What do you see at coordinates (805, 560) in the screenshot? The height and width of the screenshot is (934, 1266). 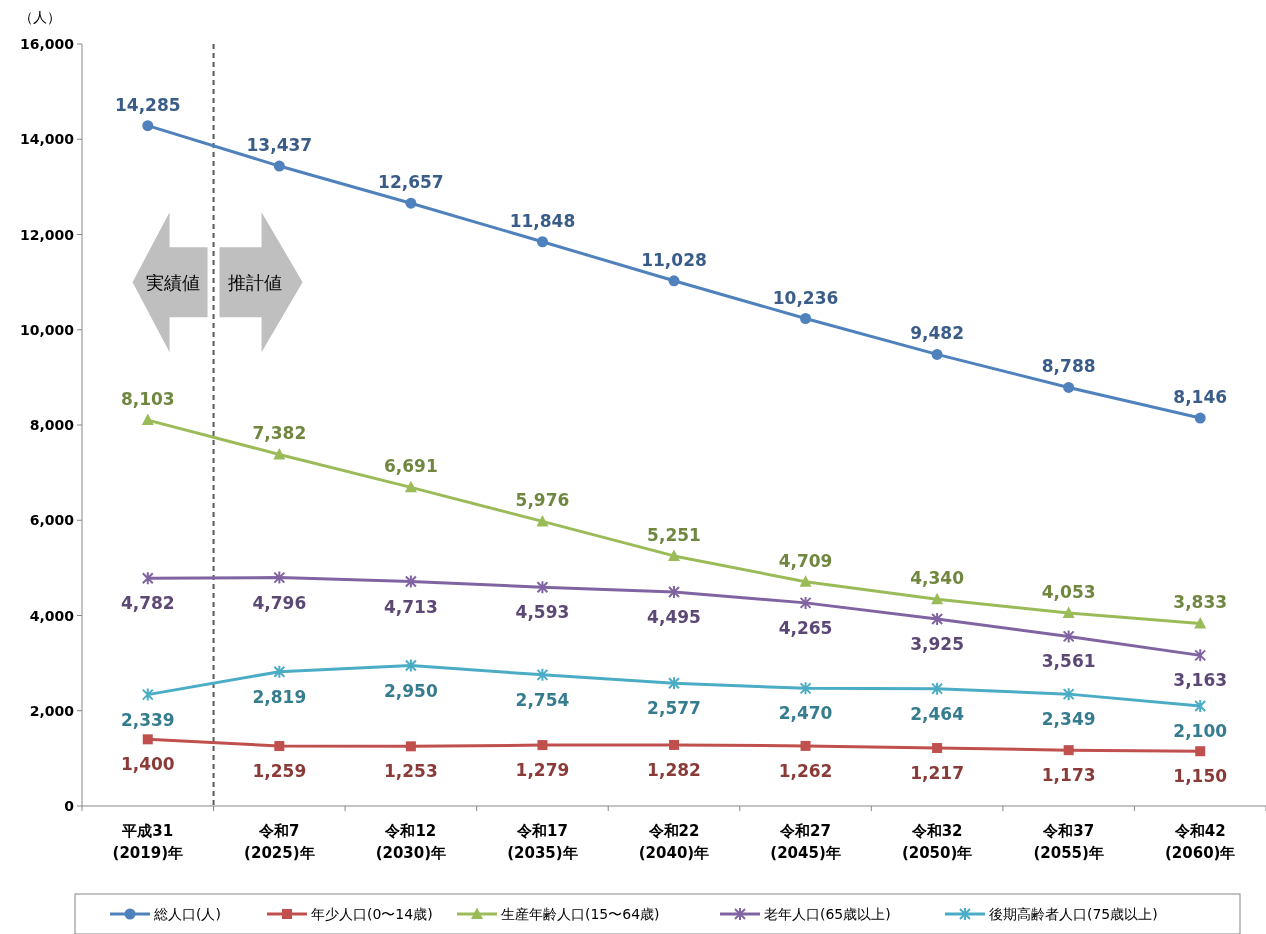 I see `data-label: 4,709` at bounding box center [805, 560].